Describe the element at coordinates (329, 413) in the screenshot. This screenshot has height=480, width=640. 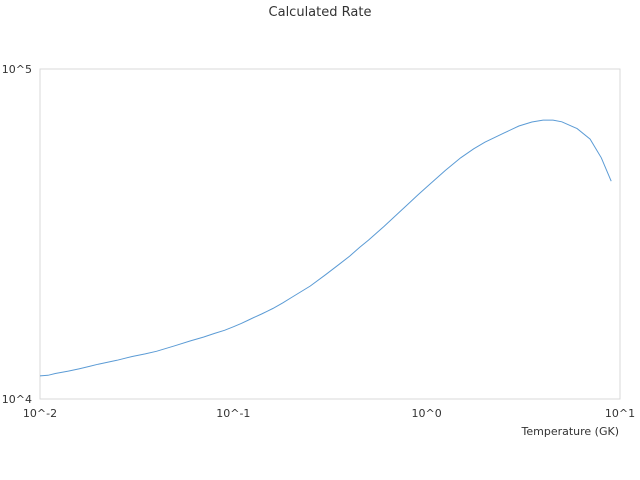
I see `x-axis: 10^-2 10^-1 10^0 10^1` at that location.